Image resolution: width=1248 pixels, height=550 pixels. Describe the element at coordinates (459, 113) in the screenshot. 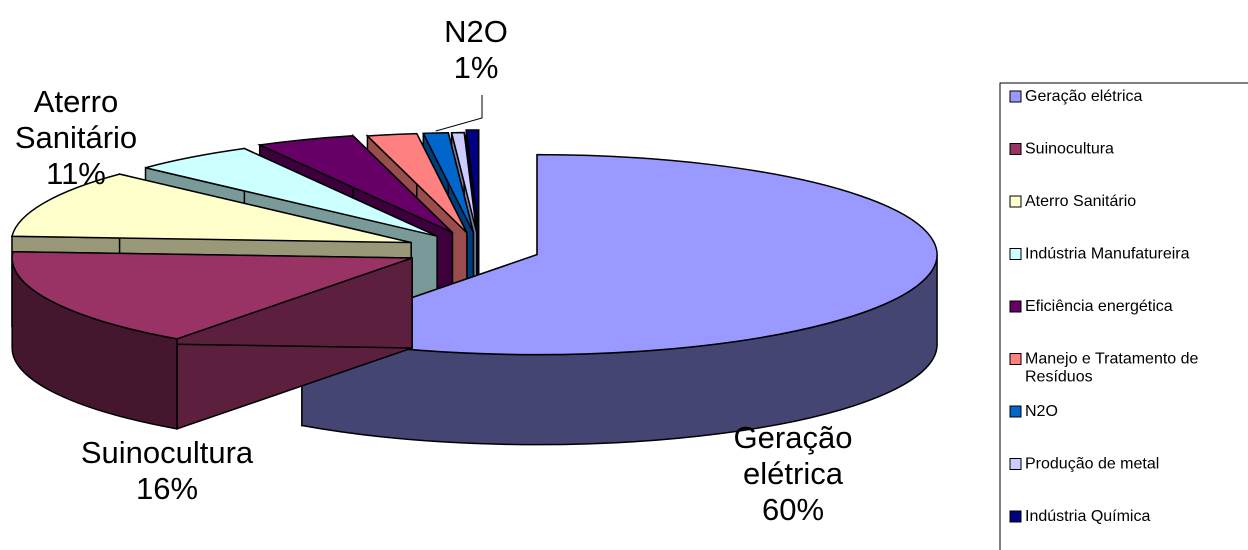

I see `leader-line-n2o` at that location.